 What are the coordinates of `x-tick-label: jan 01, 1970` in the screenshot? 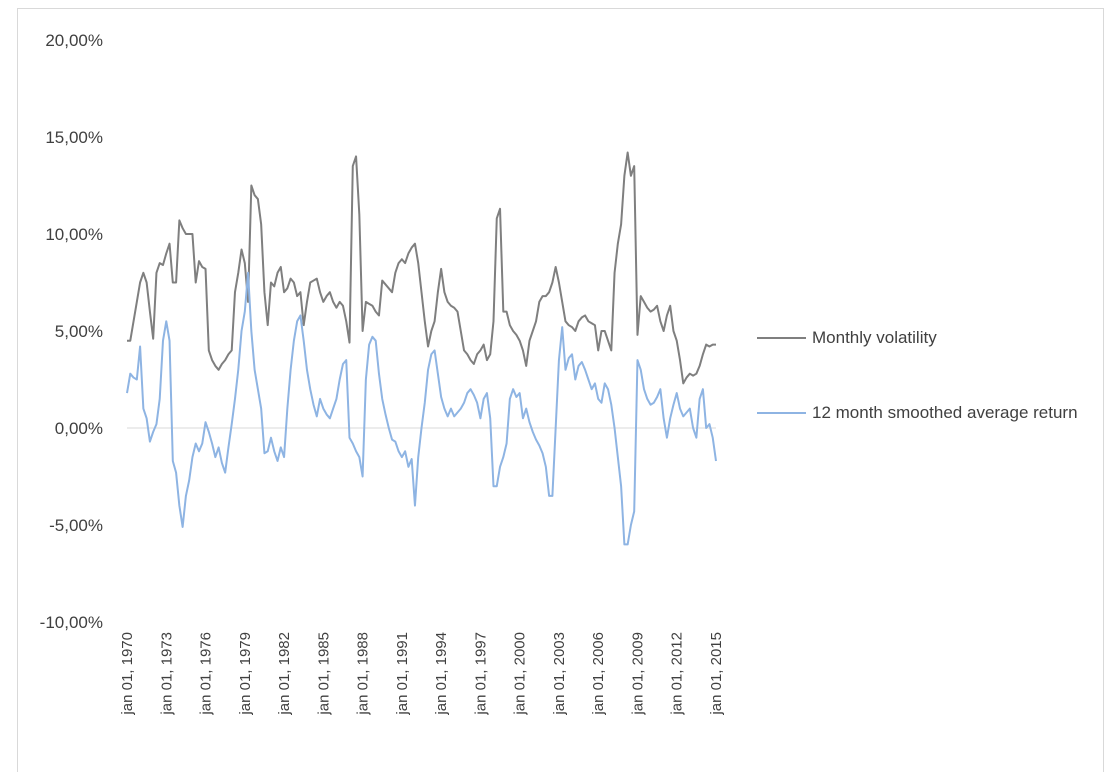 It's located at (127, 674).